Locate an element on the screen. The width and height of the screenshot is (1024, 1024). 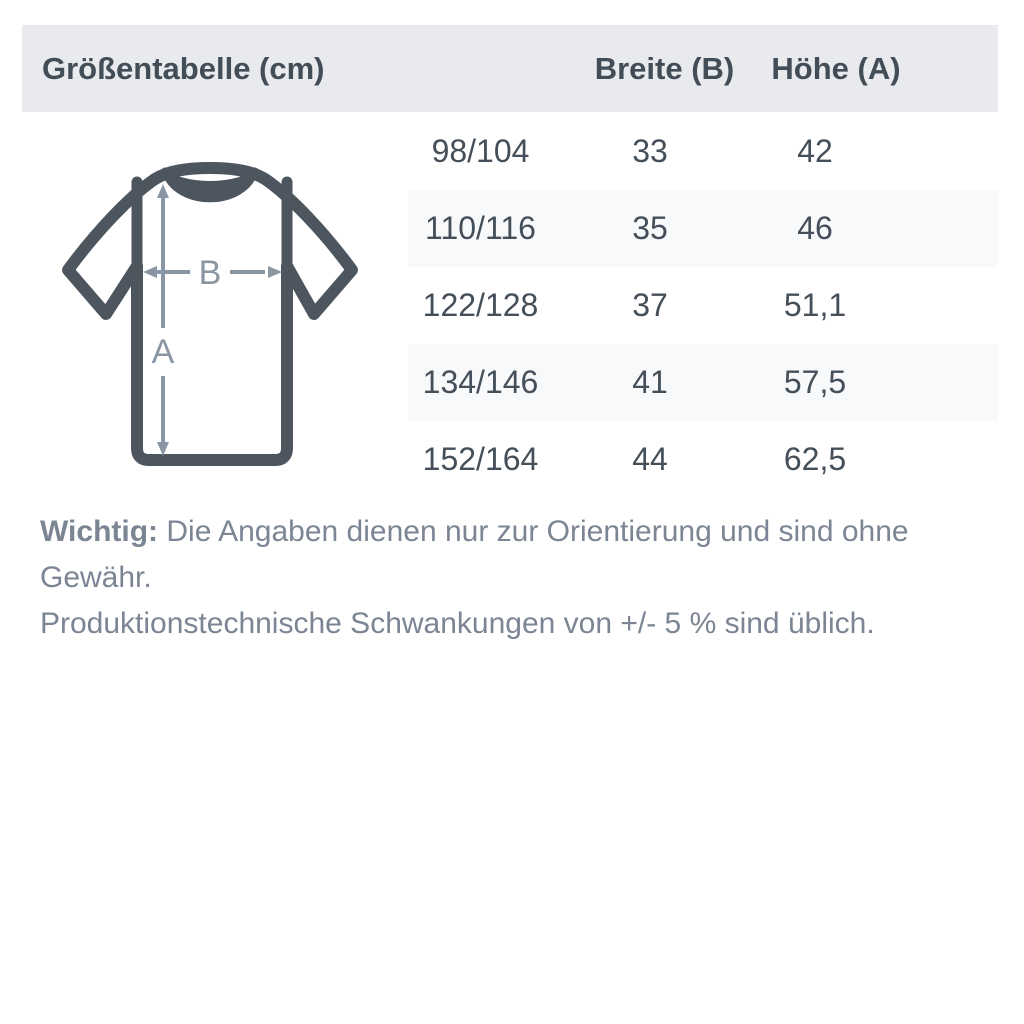
width-arrow-b: B is located at coordinates (212, 273).